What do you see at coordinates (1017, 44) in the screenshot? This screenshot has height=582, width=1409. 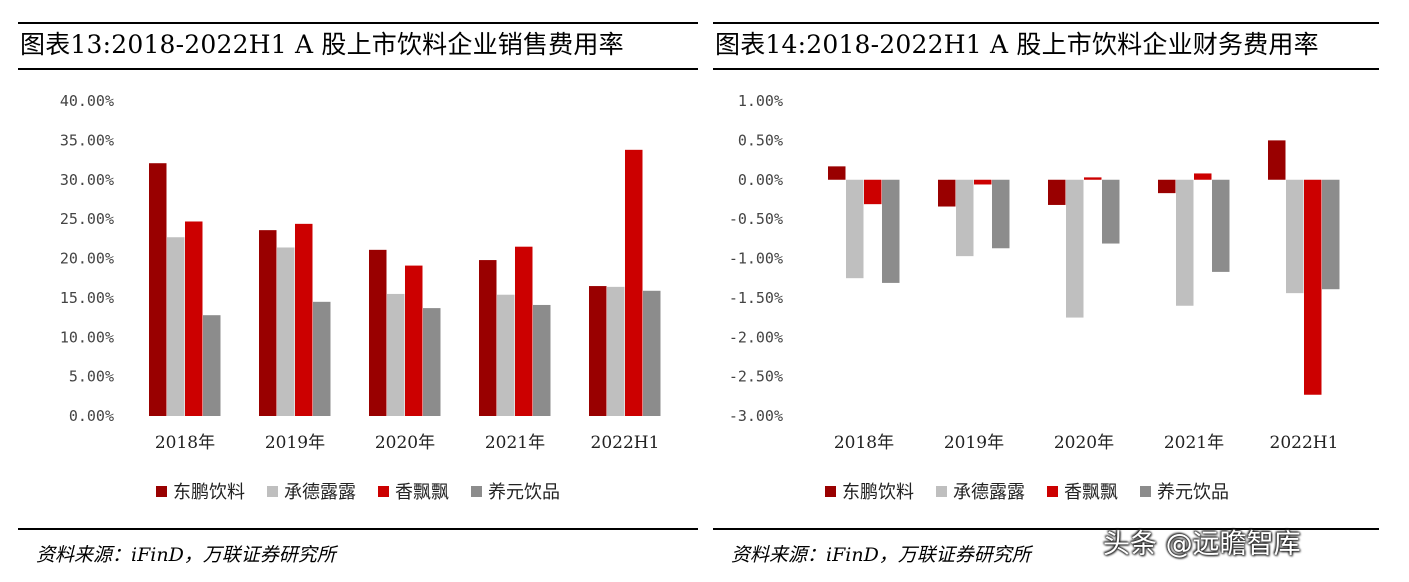 I see `chart-title: 图表14:2018-2022H1 A 股上市饮料企业财务费用率` at bounding box center [1017, 44].